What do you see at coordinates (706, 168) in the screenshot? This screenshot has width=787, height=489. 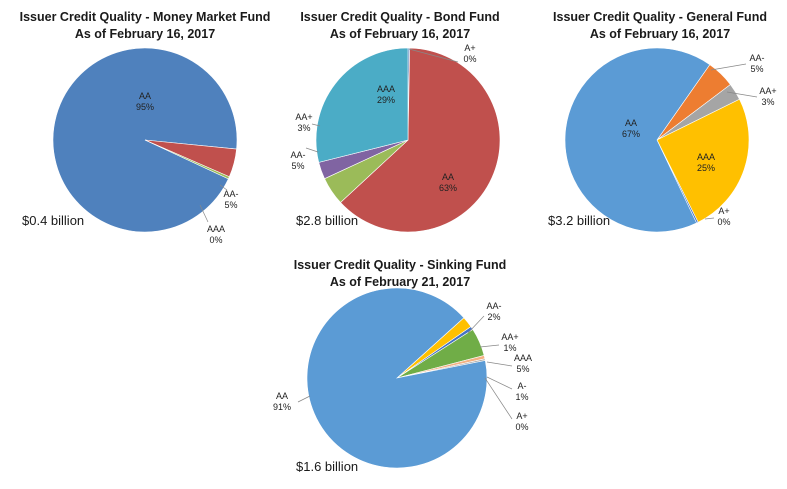 I see `slice-percent: 25%` at bounding box center [706, 168].